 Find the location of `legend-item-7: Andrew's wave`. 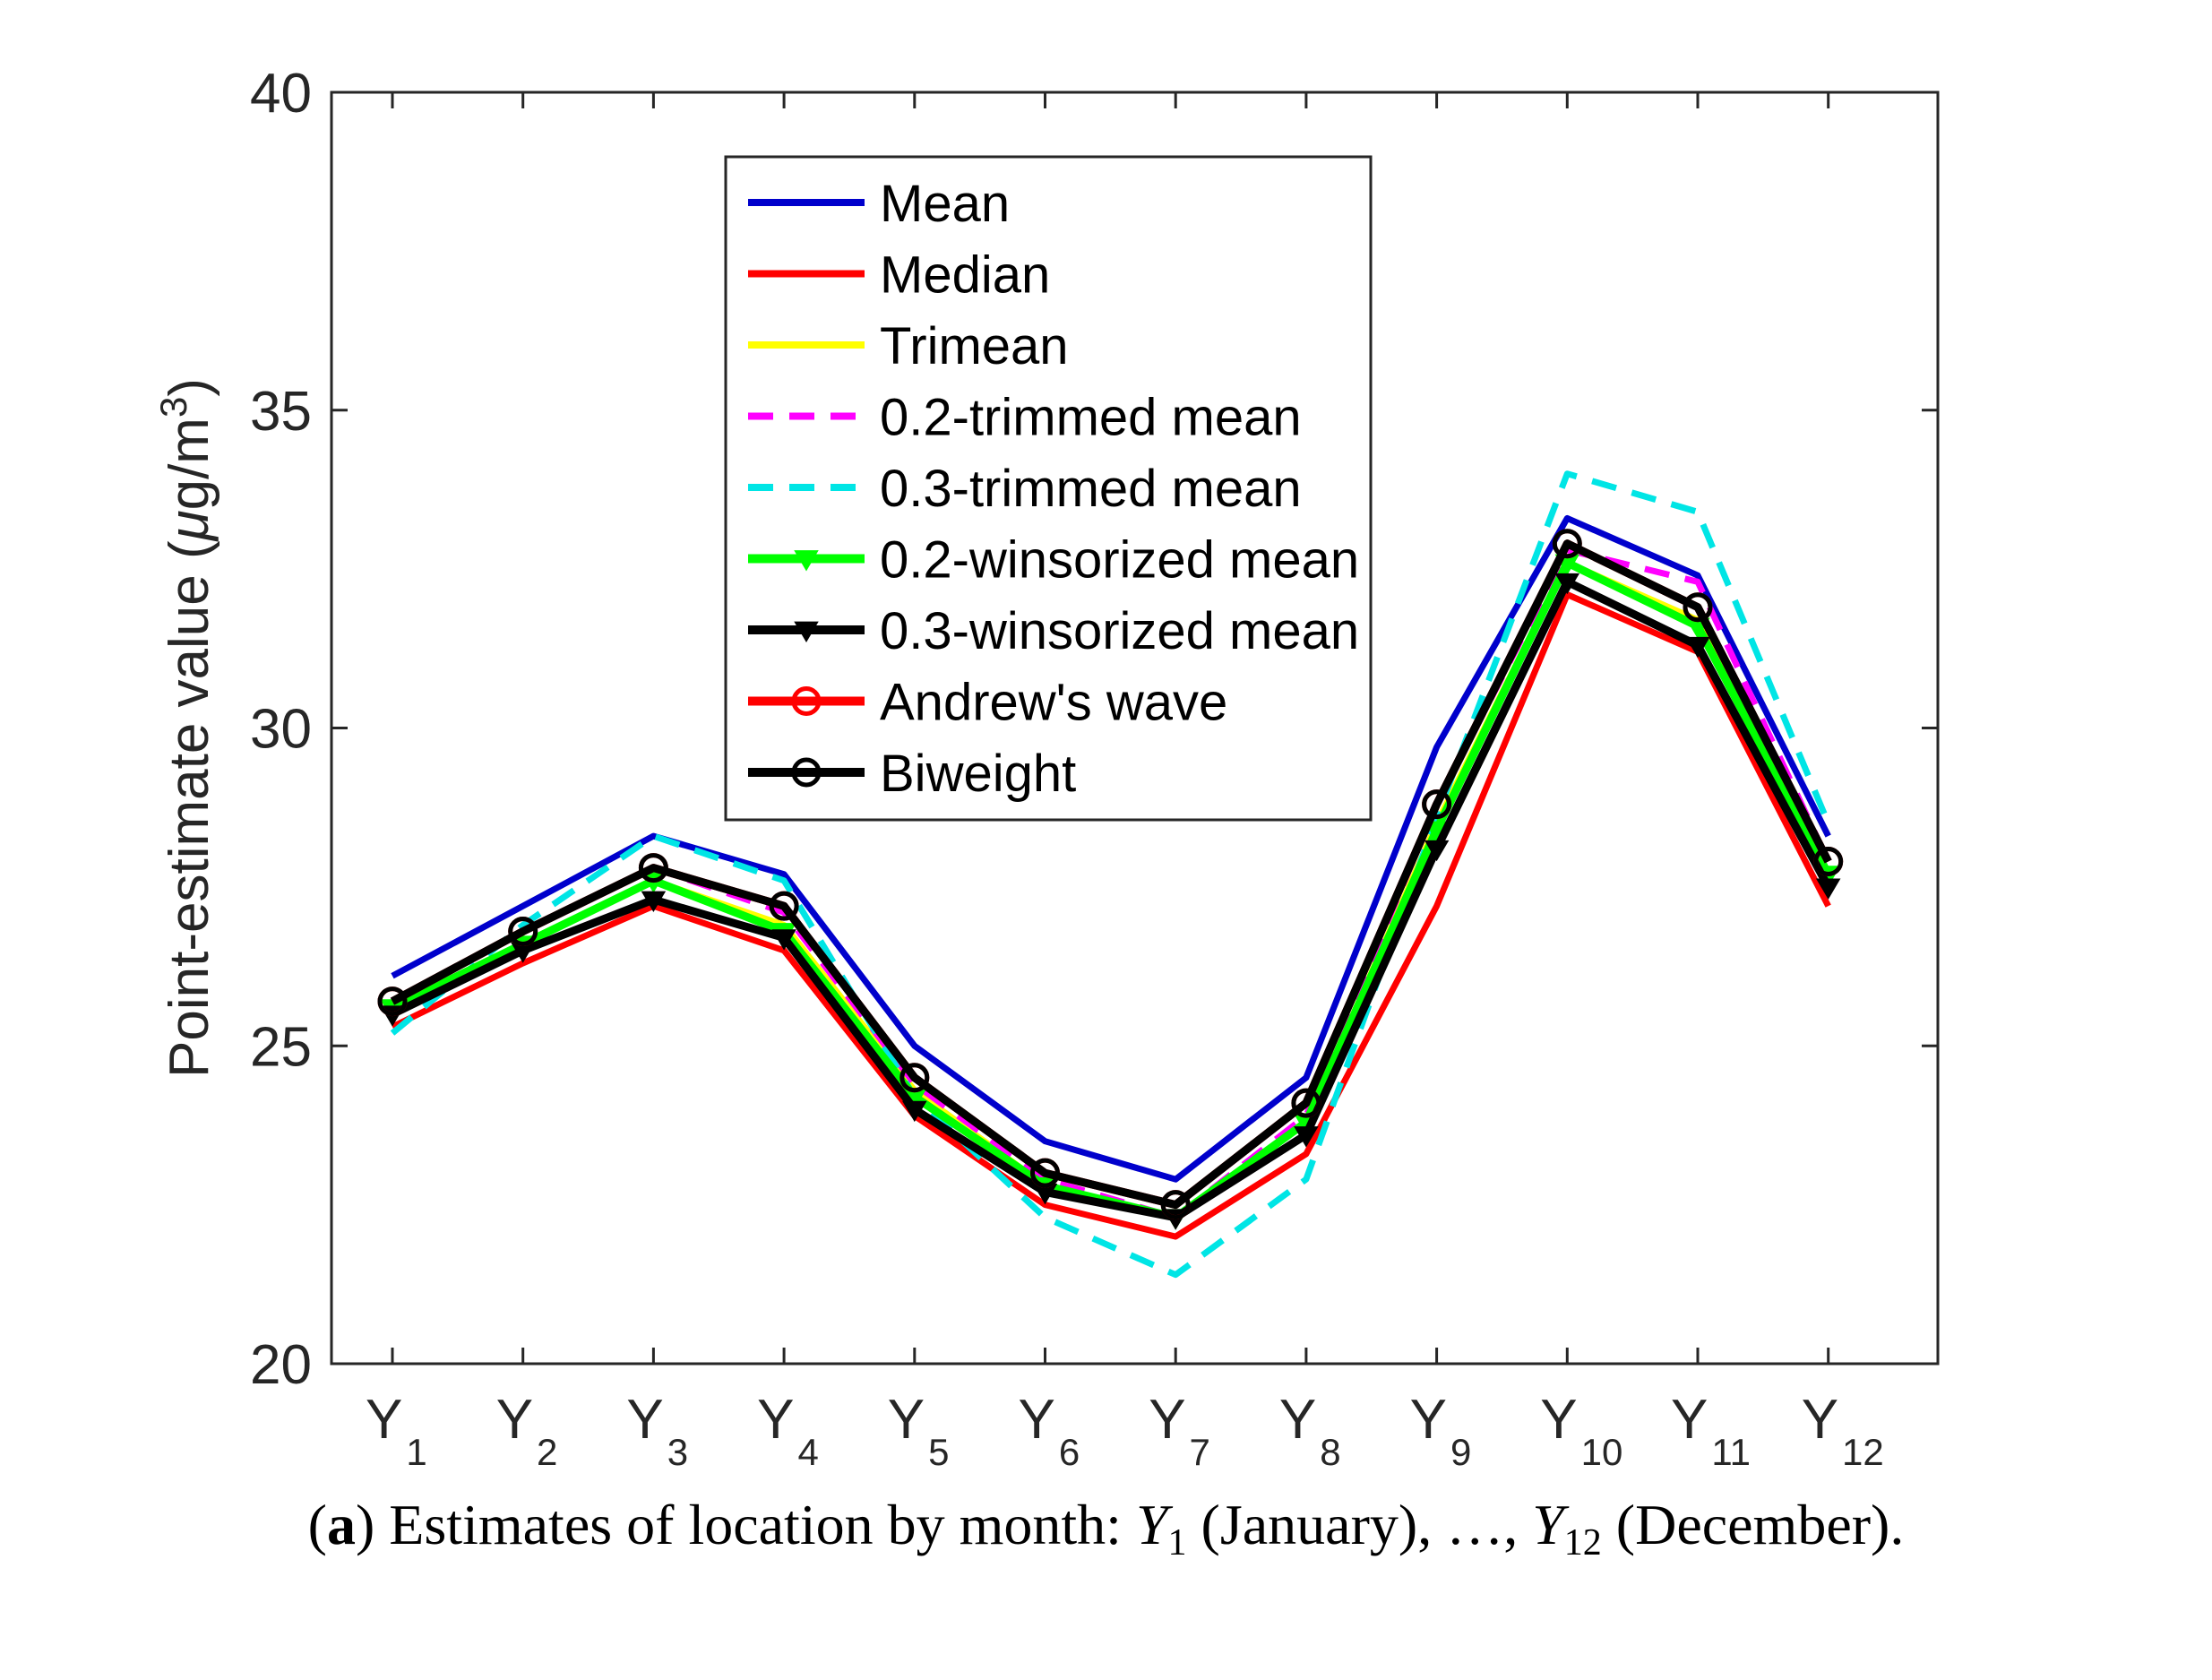

legend-item-7: Andrew's wave is located at coordinates (987, 703).